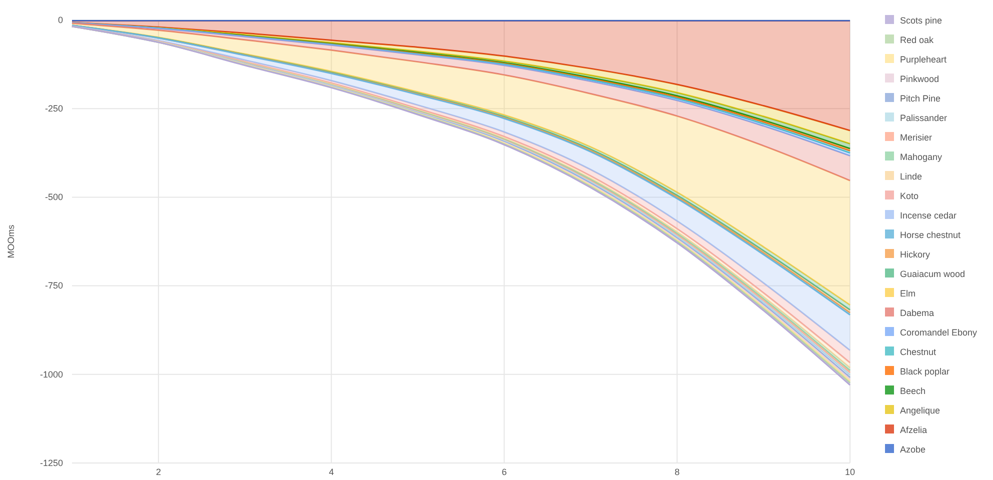  I want to click on legend-label: Linde, so click(911, 177).